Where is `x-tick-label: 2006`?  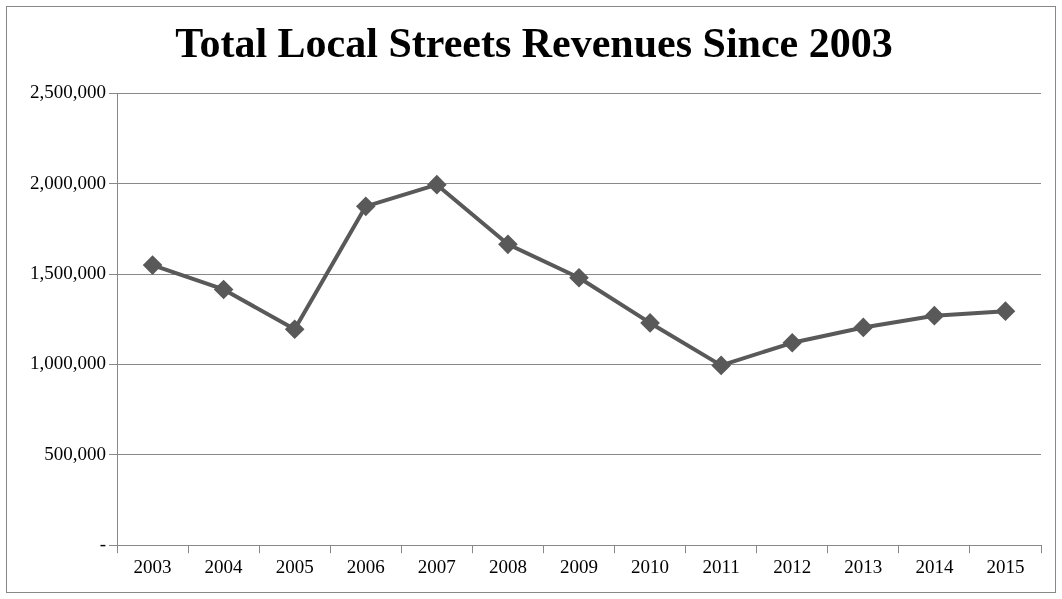
x-tick-label: 2006 is located at coordinates (365, 566).